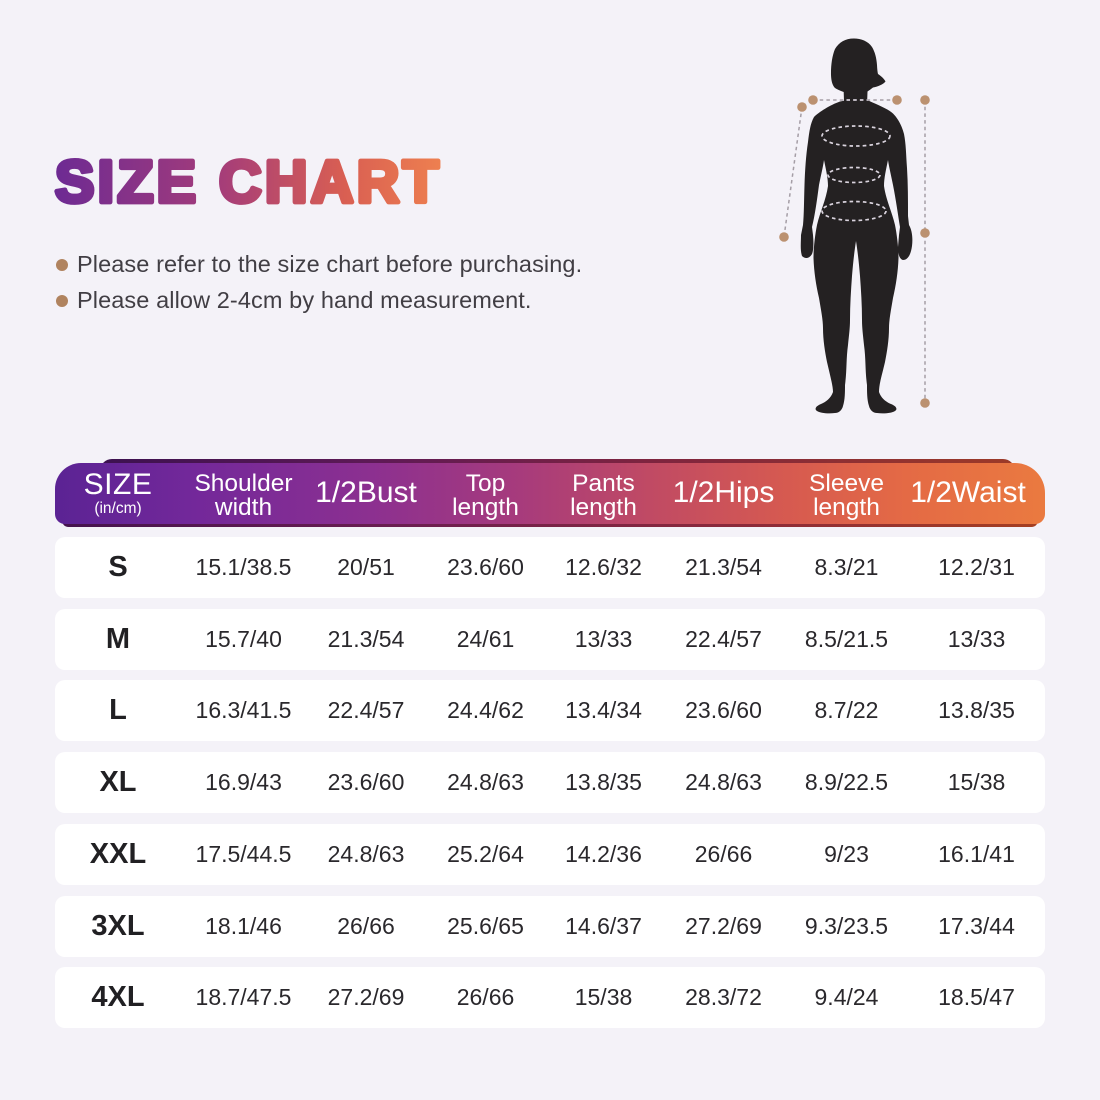  I want to click on svg-text: SIZE CHART, so click(248, 182).